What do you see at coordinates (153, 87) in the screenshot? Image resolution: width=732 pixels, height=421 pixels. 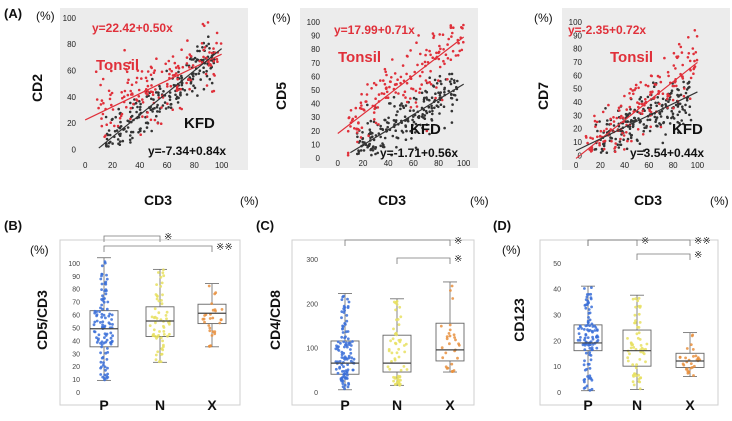 I see `tonsil-regression-line` at bounding box center [153, 87].